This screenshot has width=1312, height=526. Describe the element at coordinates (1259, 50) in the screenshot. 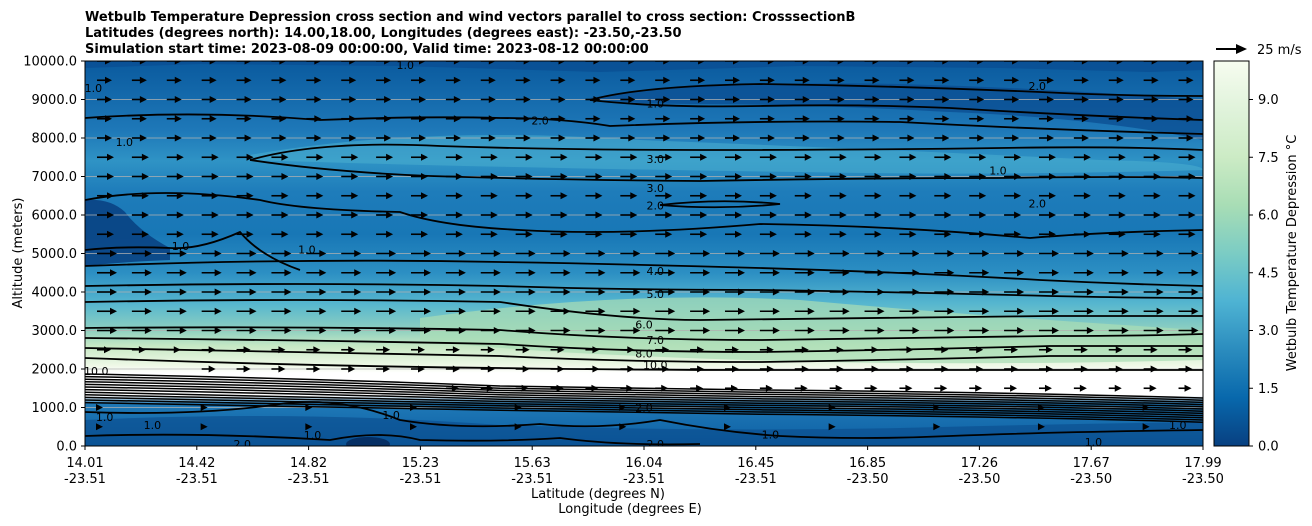

I see `quiver-key: 25 m/s` at that location.